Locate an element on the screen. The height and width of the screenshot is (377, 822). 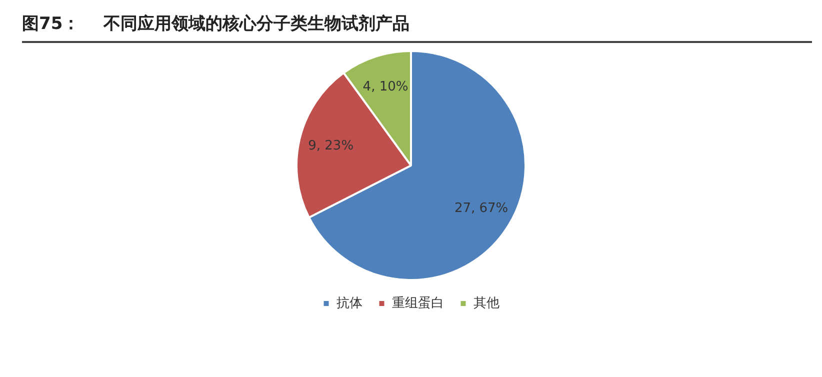
legend-label: 其他 is located at coordinates (486, 303).